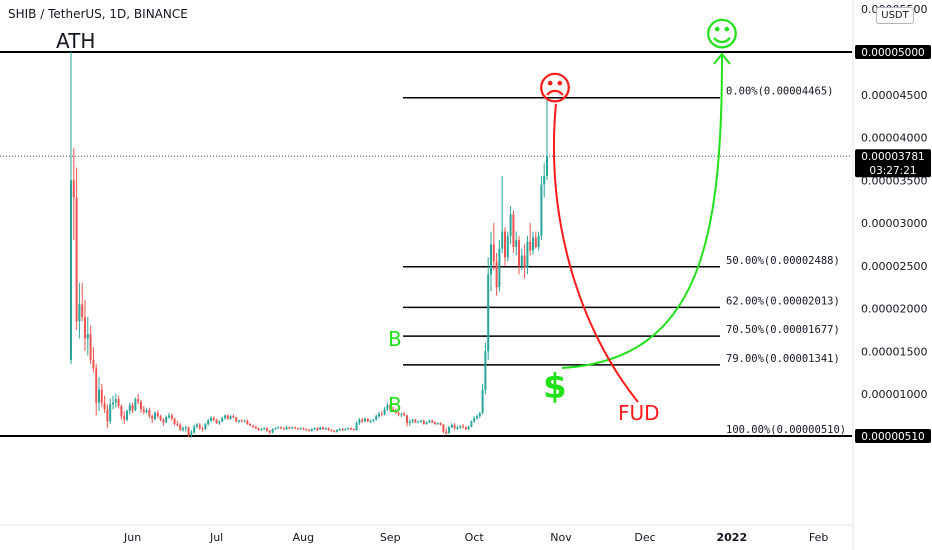  I want to click on price-badge-bg, so click(893, 52).